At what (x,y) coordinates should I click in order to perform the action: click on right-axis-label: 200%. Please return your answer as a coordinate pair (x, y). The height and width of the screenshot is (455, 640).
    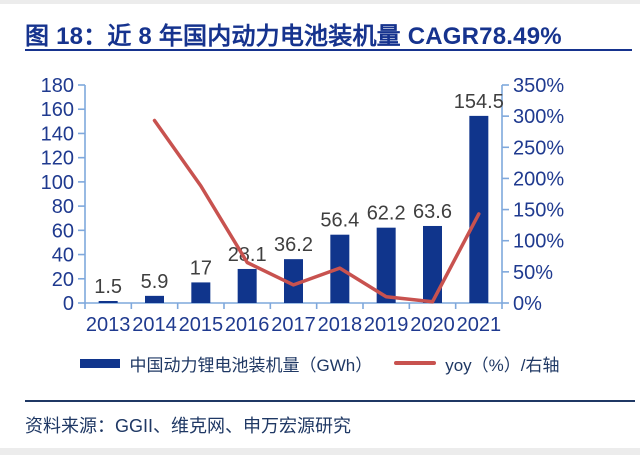
    Looking at the image, I should click on (538, 179).